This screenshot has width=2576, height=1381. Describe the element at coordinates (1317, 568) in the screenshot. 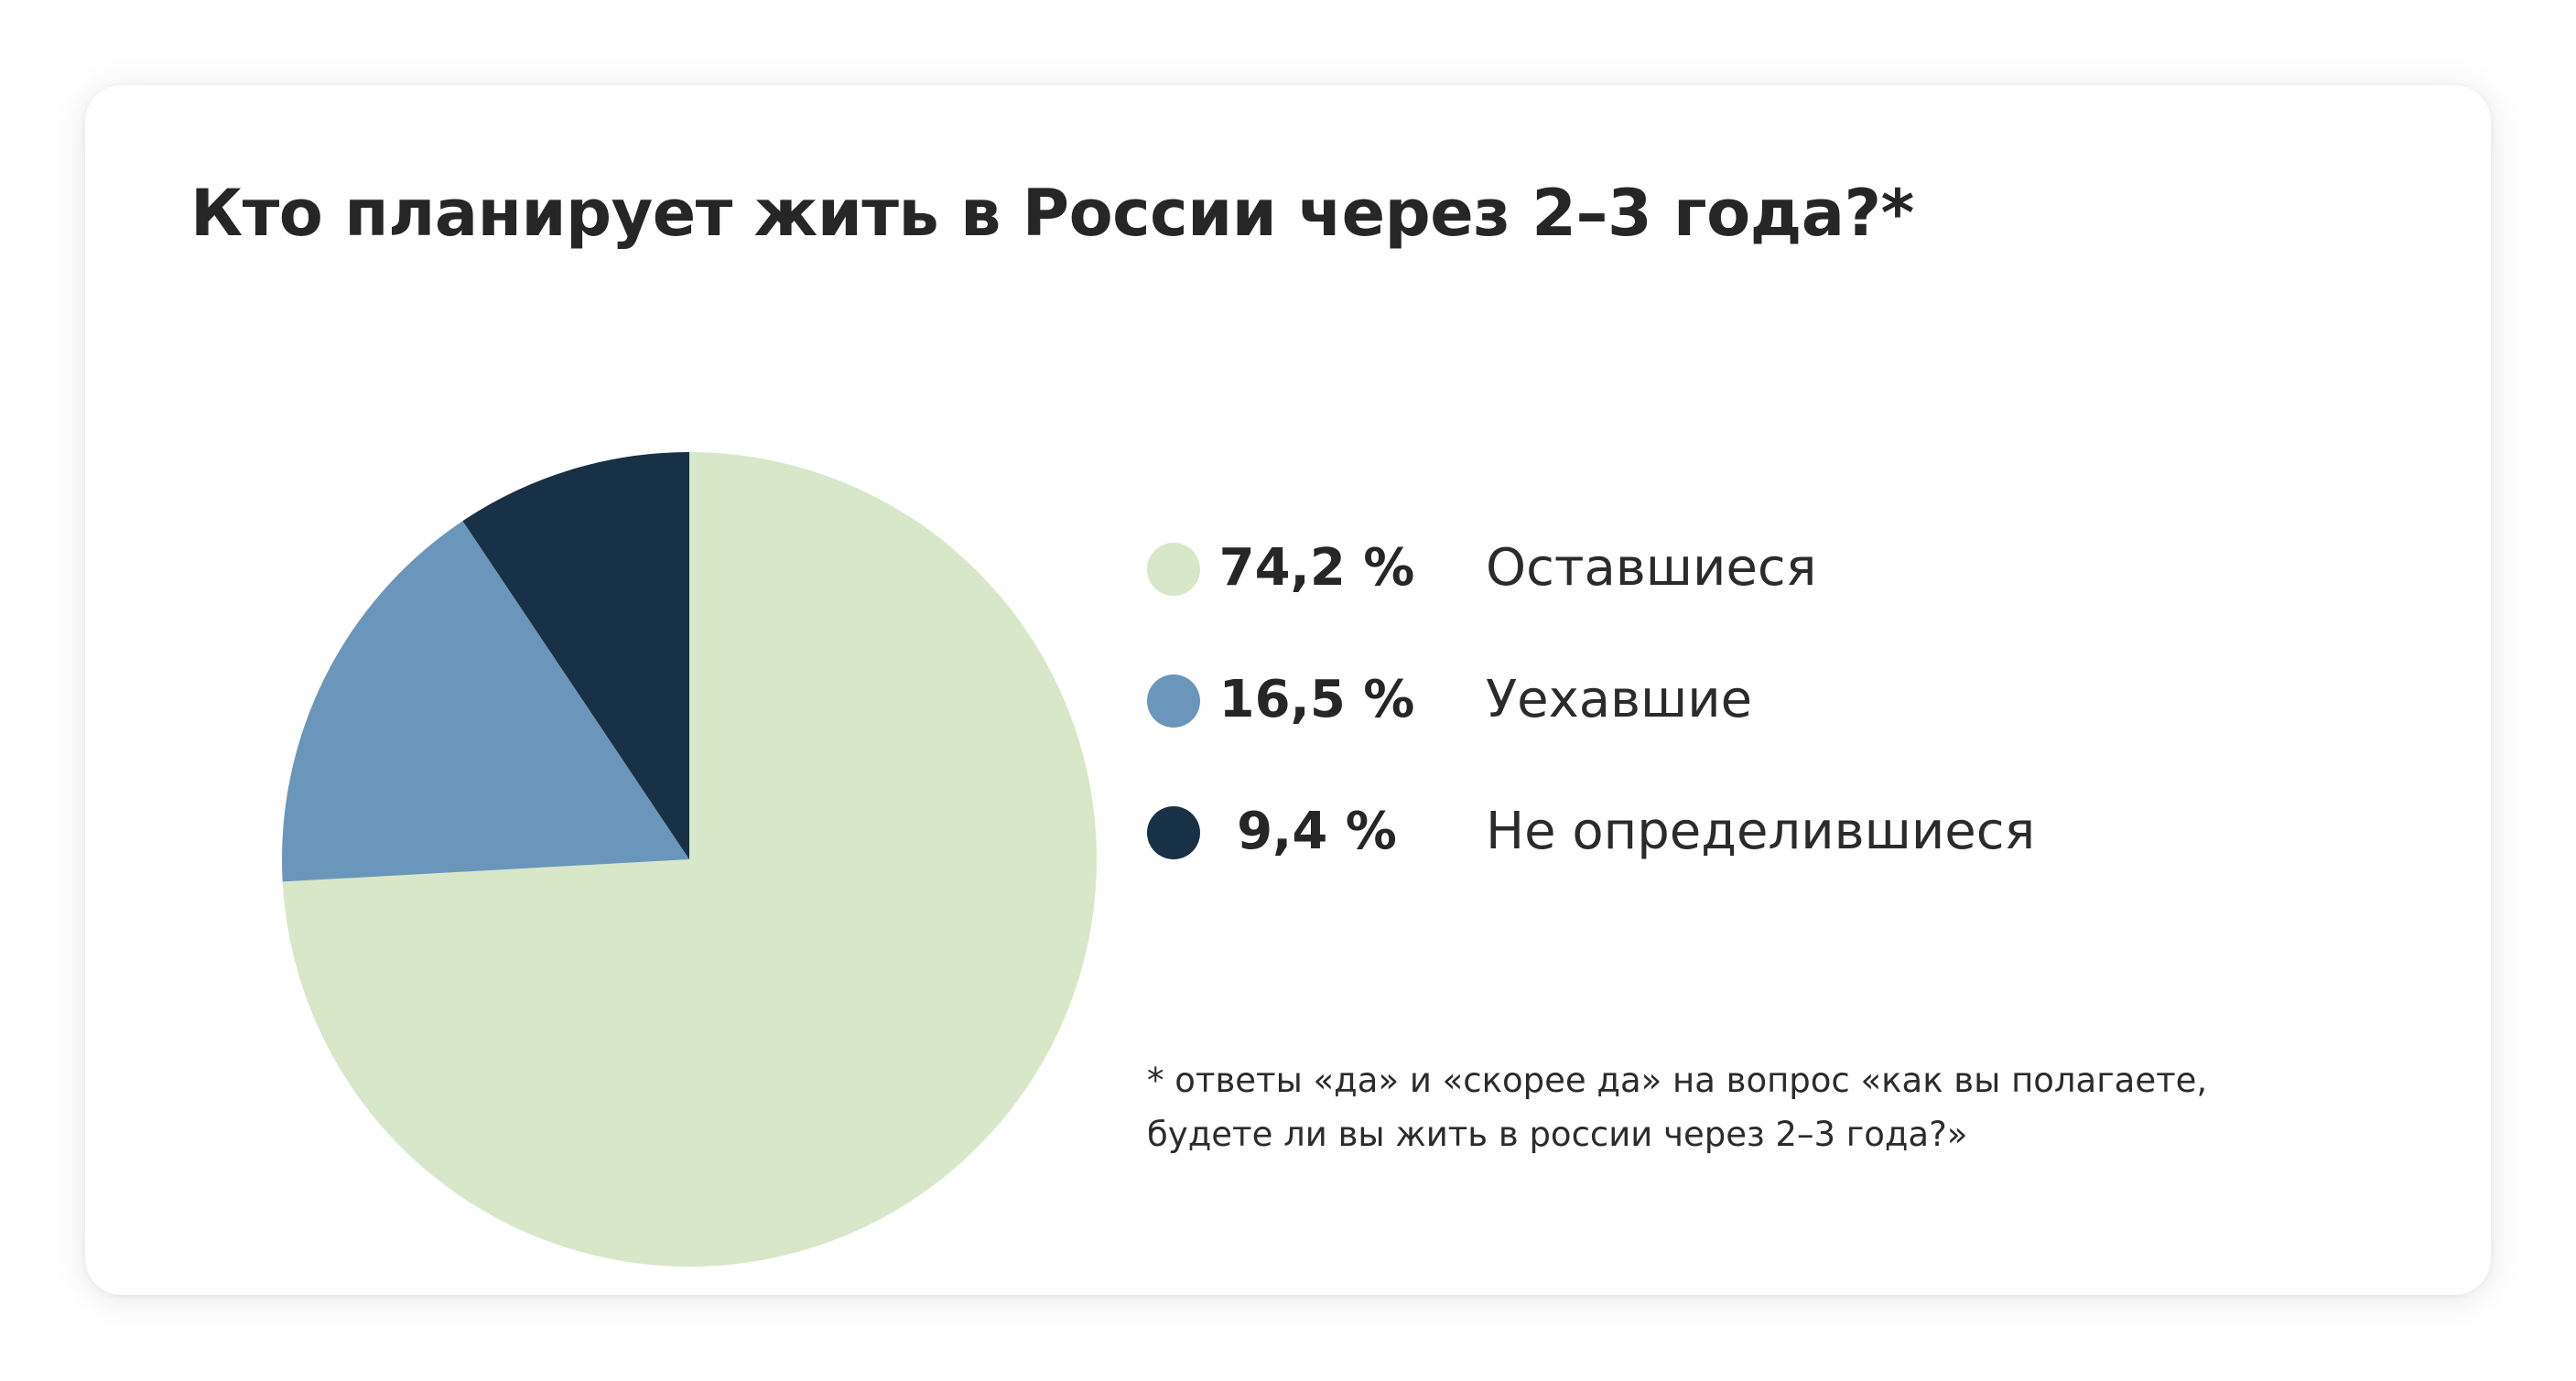

I see `legend-value: 74,2 %` at that location.